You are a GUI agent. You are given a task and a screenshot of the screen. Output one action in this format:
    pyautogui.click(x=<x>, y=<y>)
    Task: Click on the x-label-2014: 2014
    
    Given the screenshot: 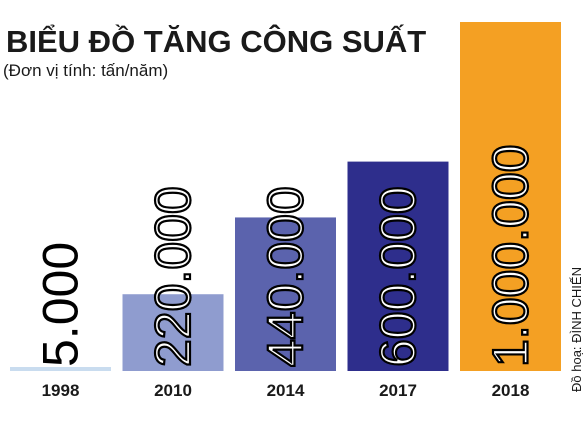 What is the action you would take?
    pyautogui.click(x=286, y=390)
    